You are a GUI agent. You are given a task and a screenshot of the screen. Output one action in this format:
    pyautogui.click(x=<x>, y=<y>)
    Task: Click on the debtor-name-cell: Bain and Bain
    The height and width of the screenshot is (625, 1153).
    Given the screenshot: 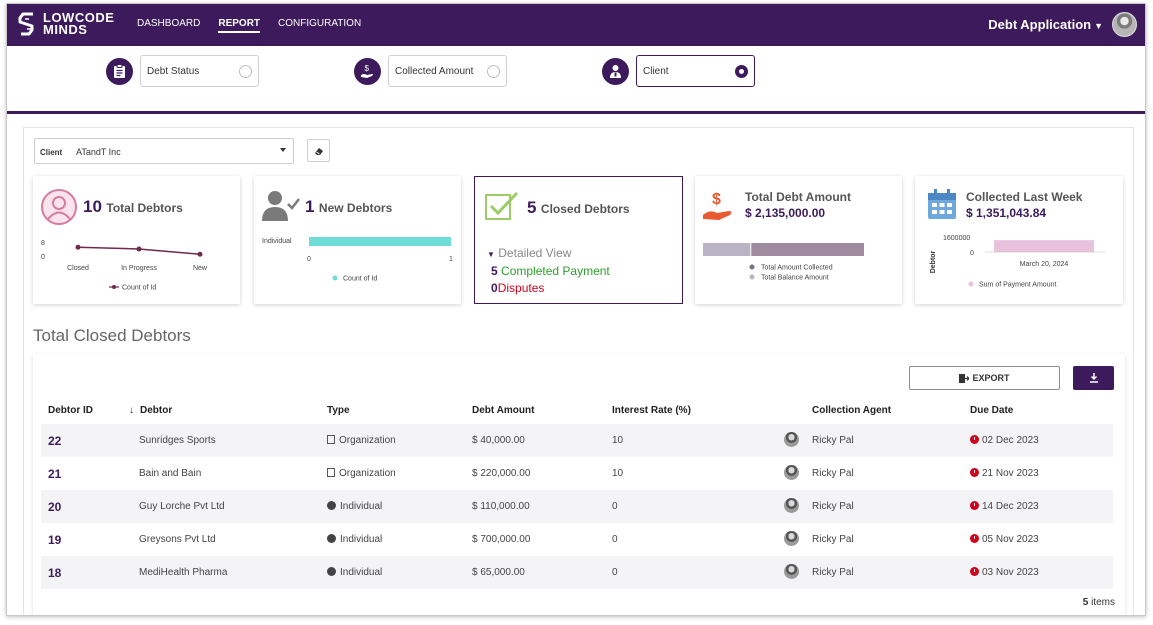 What is the action you would take?
    pyautogui.click(x=170, y=473)
    